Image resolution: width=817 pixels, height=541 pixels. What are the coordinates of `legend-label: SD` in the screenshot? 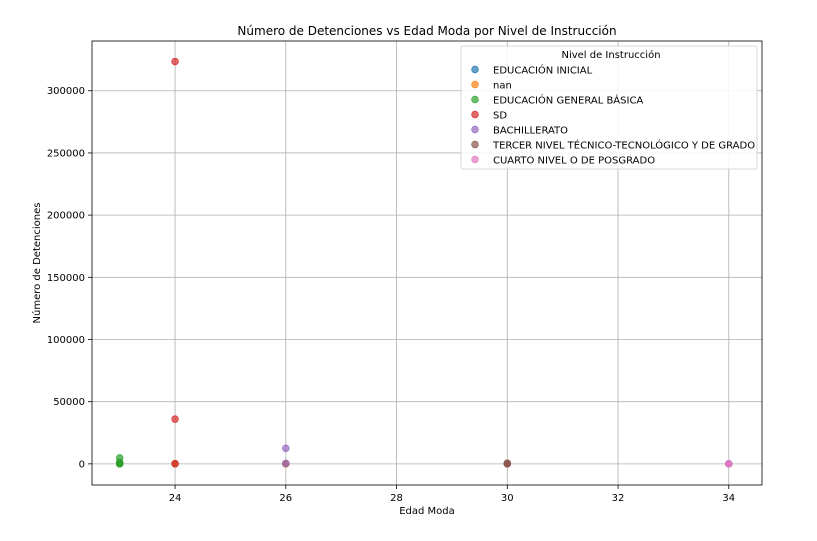 It's located at (500, 116).